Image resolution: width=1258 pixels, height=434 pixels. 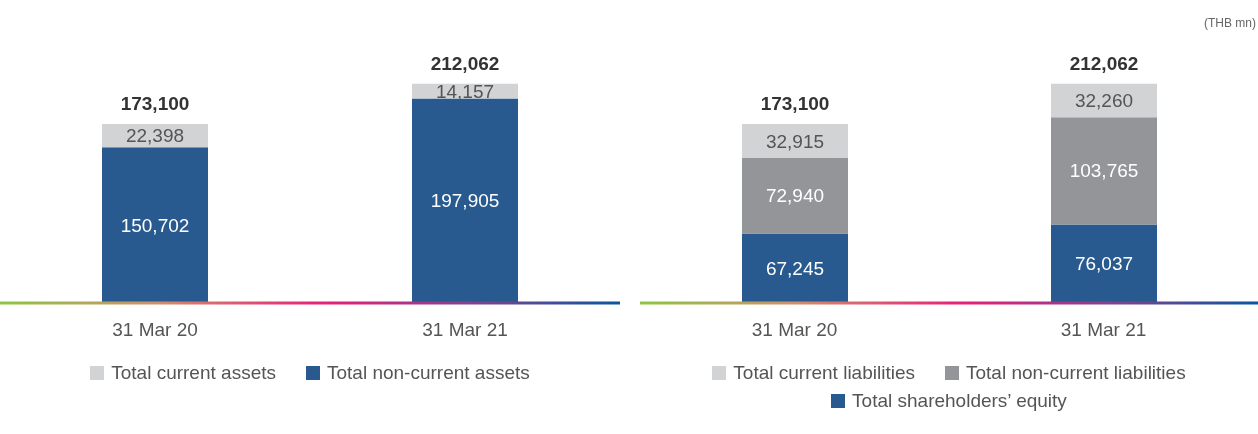 What do you see at coordinates (1075, 373) in the screenshot?
I see `legend-label: Total non-current liabilities` at bounding box center [1075, 373].